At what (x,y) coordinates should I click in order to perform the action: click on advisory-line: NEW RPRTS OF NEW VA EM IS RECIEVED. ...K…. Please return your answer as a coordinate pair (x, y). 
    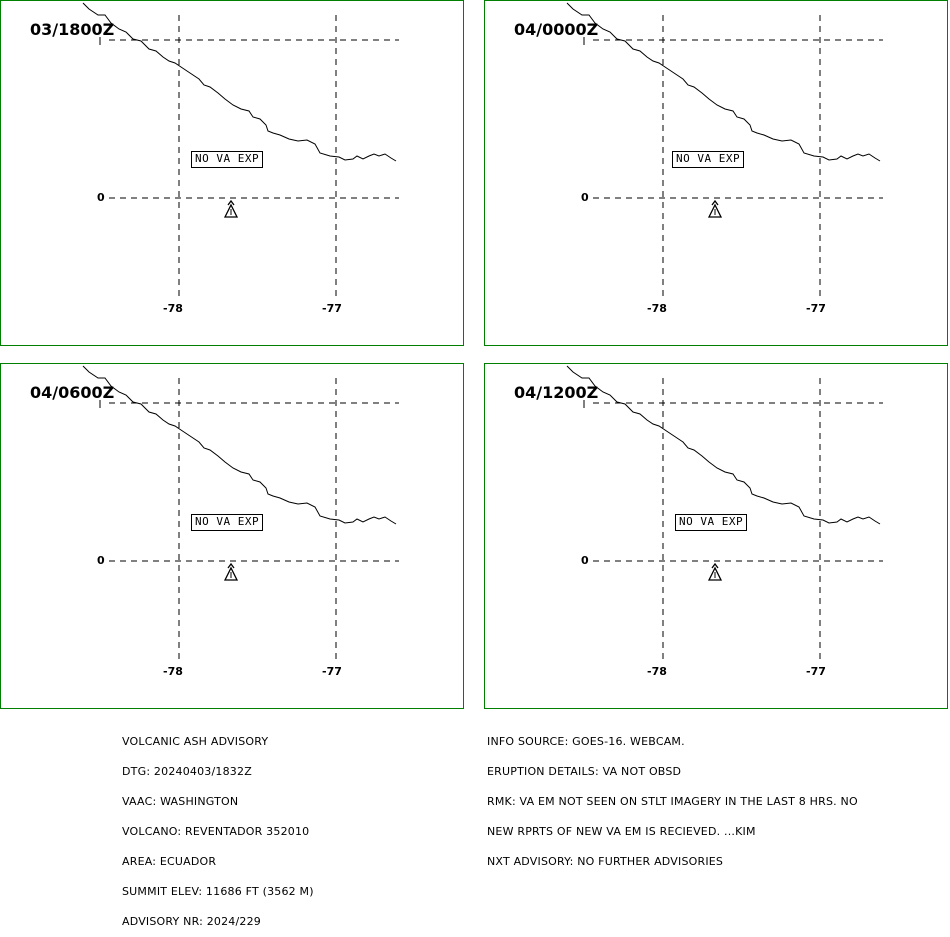
    Looking at the image, I should click on (621, 831).